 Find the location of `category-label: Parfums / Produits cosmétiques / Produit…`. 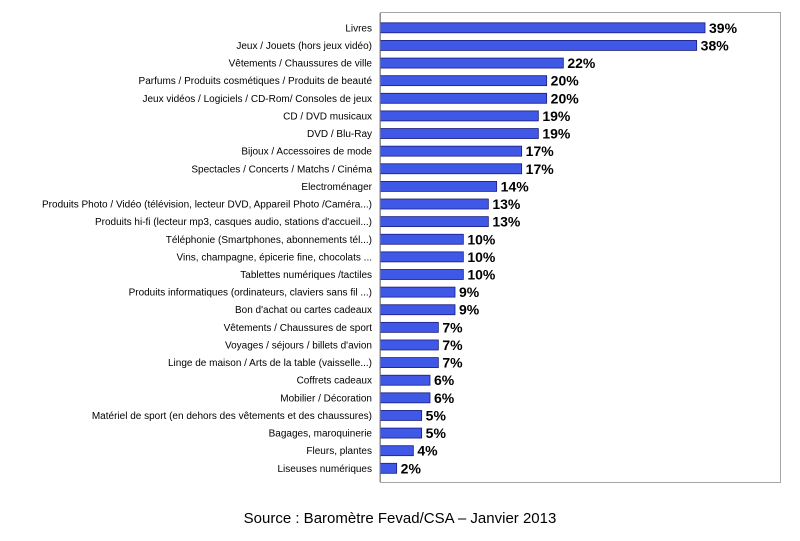

category-label: Parfums / Produits cosmétiques / Produit… is located at coordinates (256, 81).